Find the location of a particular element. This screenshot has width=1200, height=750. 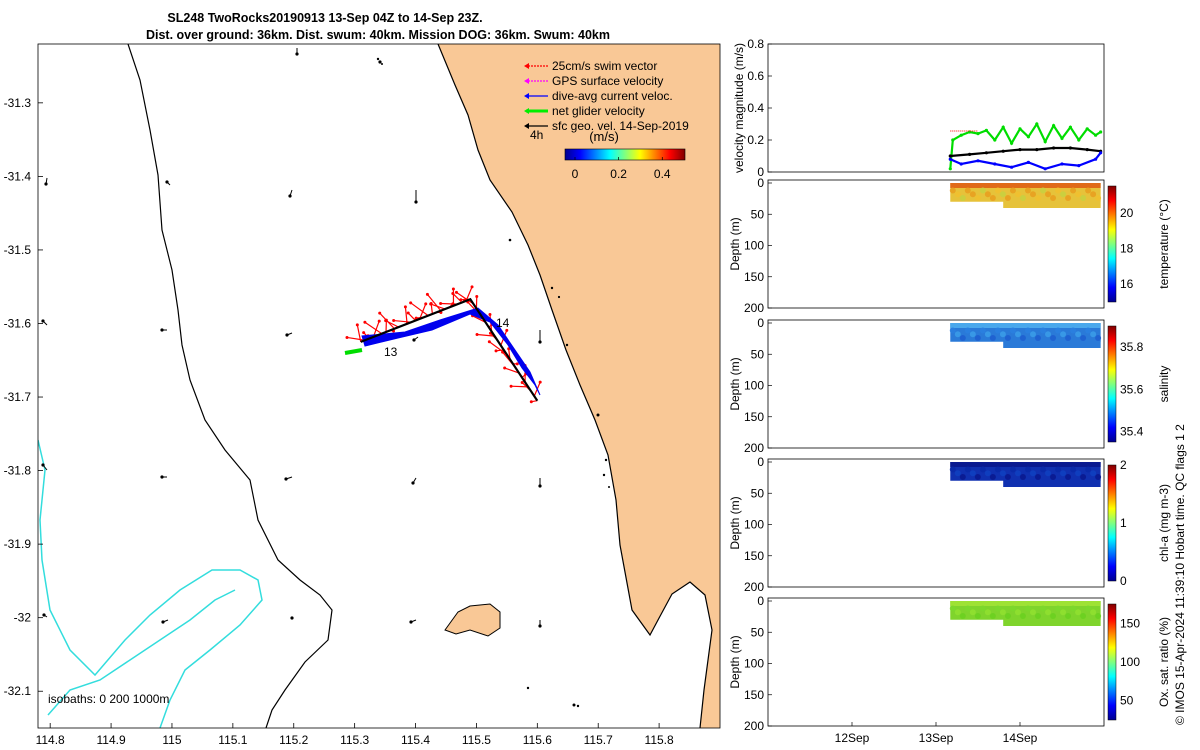

dive-avg-current-vectors is located at coordinates (451, 351).